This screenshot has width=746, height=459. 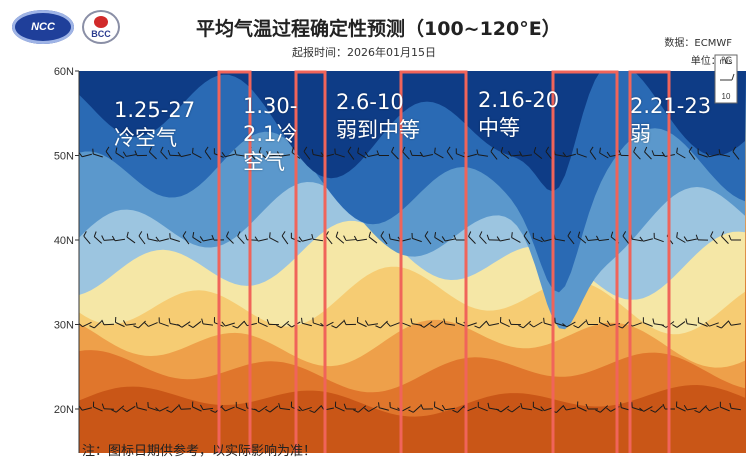 I want to click on ncc-logo: NCC, so click(x=43, y=27).